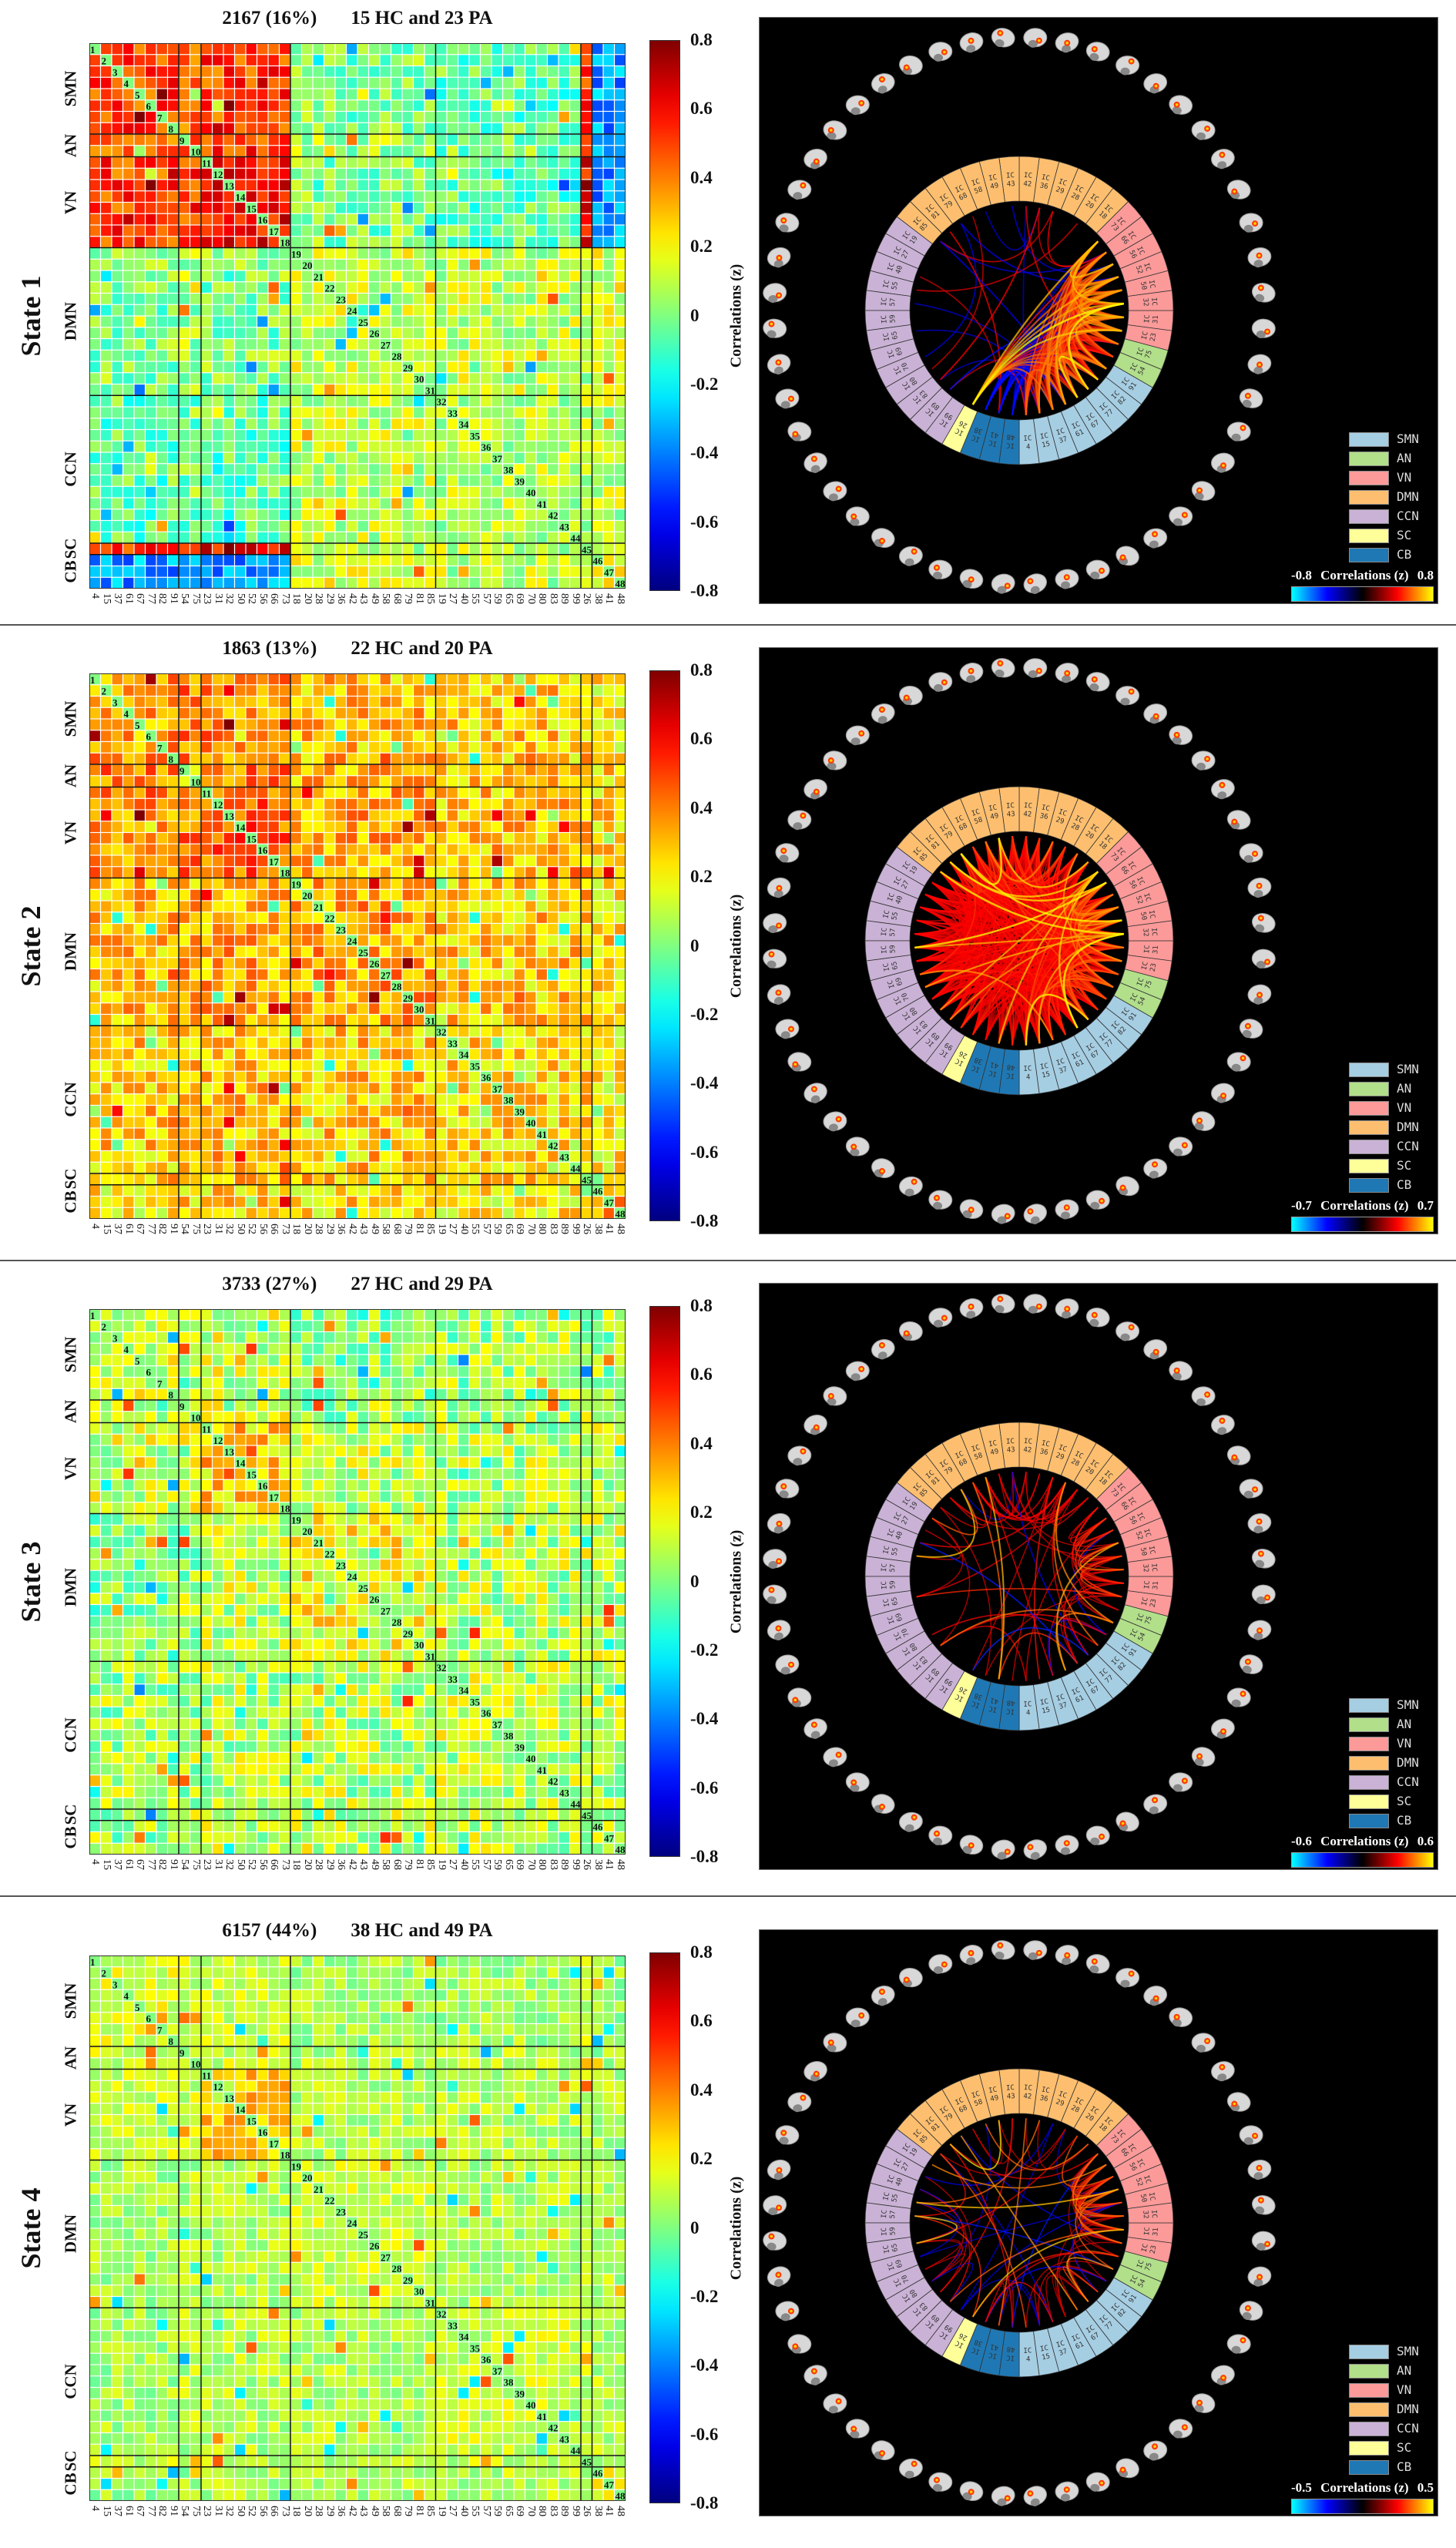 The image size is (1456, 2548). I want to click on ring-label-number: 48, so click(1011, 436).